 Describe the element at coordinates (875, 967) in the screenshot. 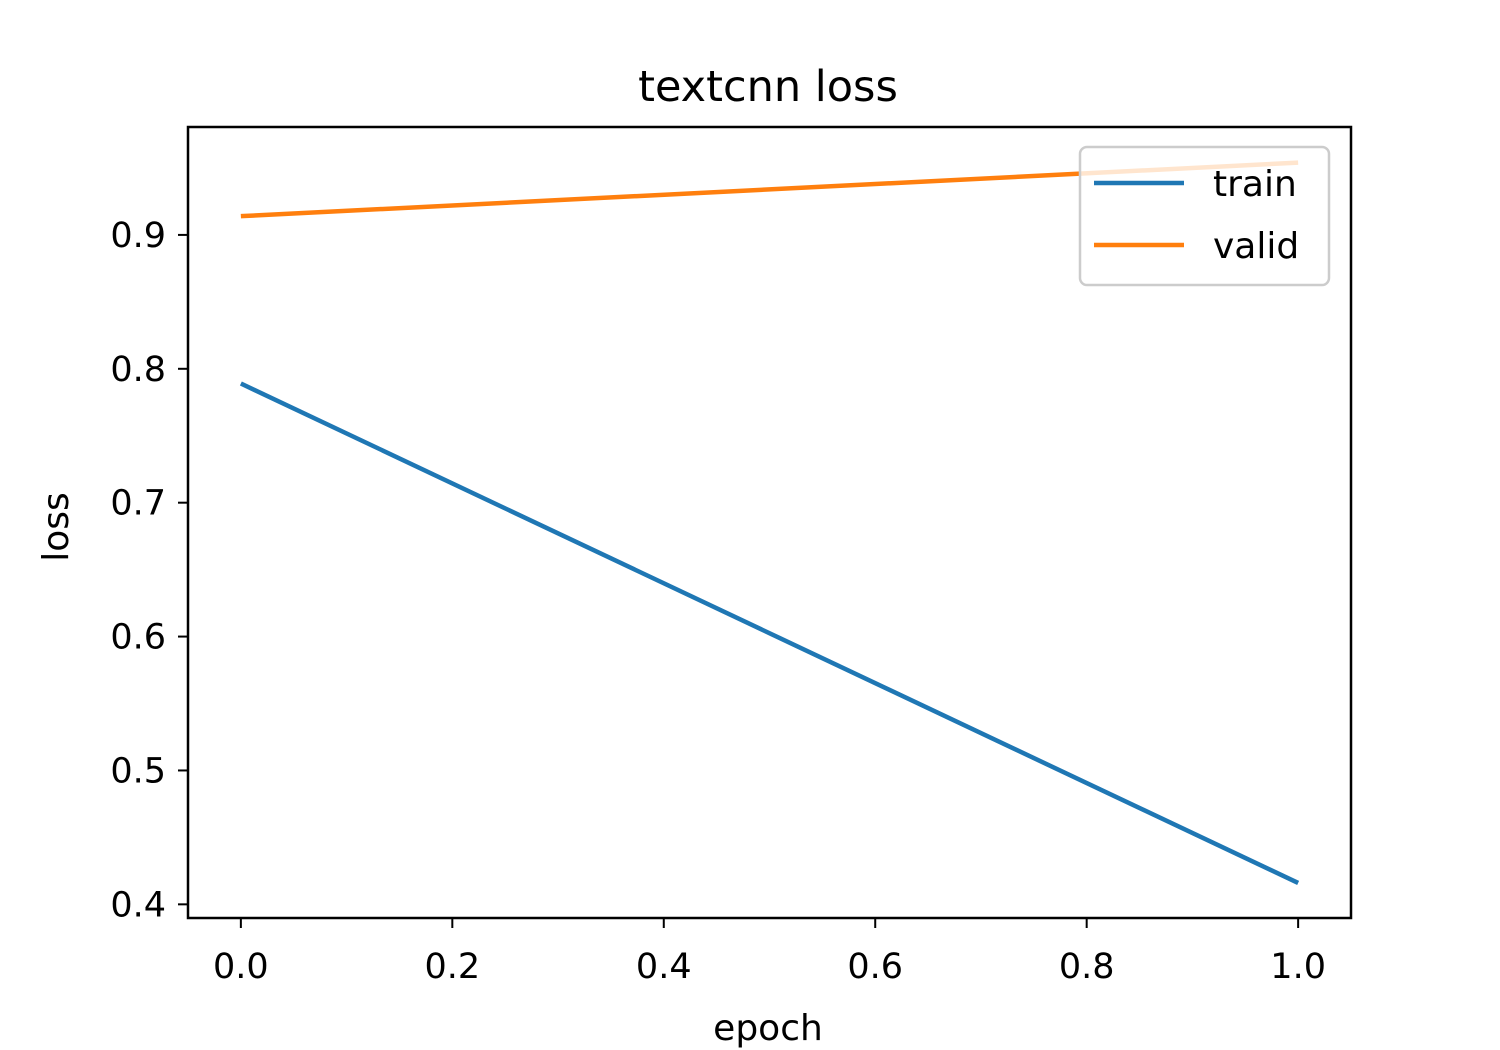

I see `x-tick-label: 0.6` at that location.